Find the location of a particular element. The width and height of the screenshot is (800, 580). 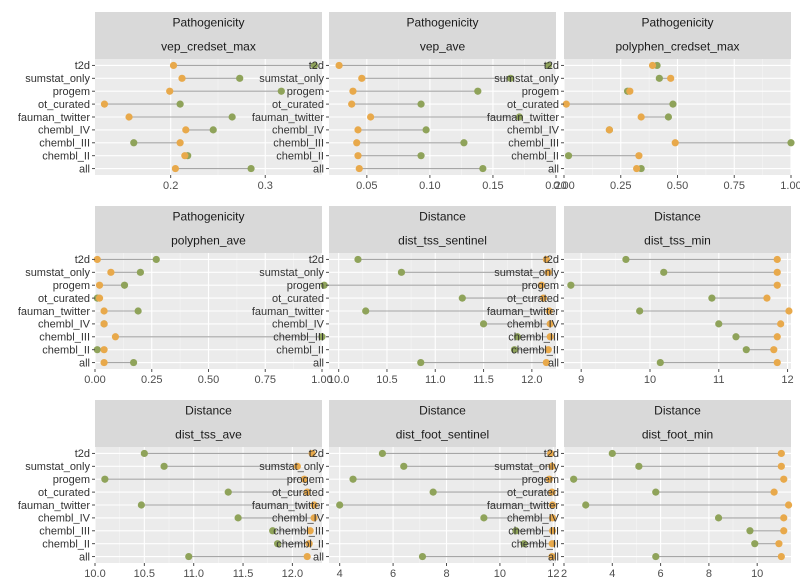

x-tick-label: 0.25 is located at coordinates (151, 380).